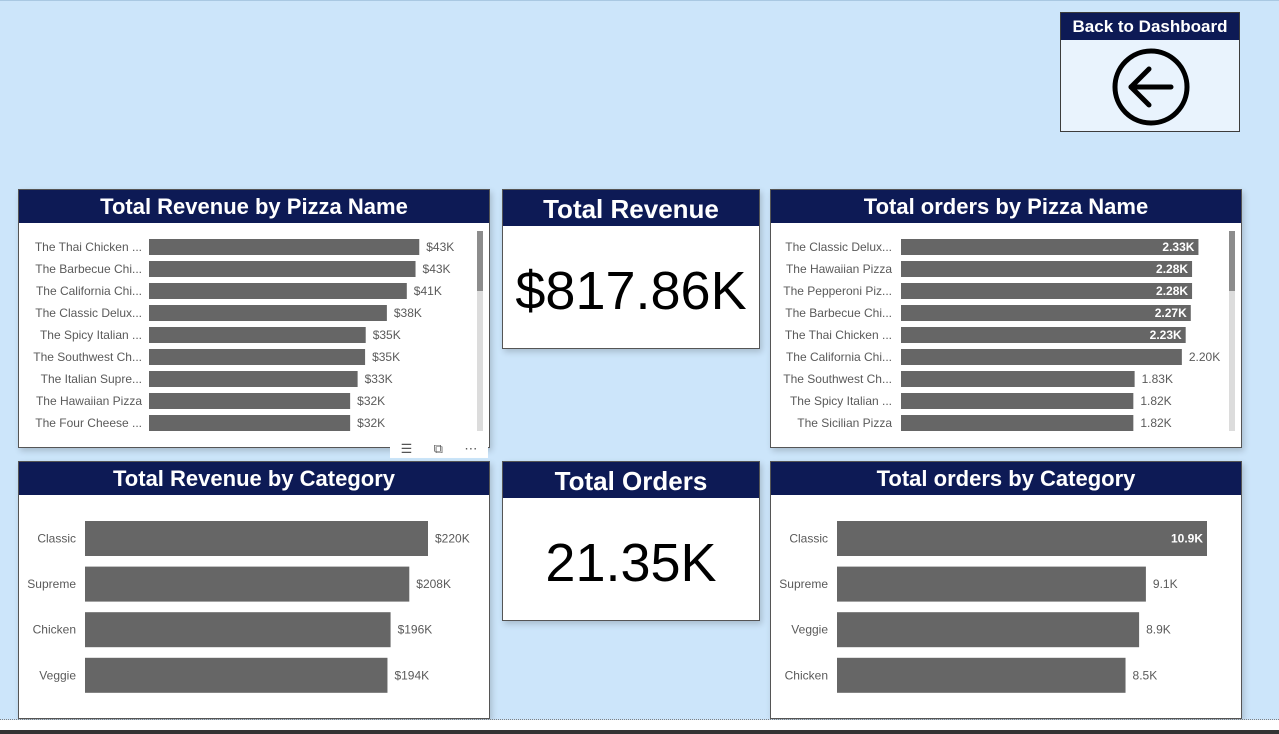  I want to click on more-options-icon: ⋯, so click(471, 448).